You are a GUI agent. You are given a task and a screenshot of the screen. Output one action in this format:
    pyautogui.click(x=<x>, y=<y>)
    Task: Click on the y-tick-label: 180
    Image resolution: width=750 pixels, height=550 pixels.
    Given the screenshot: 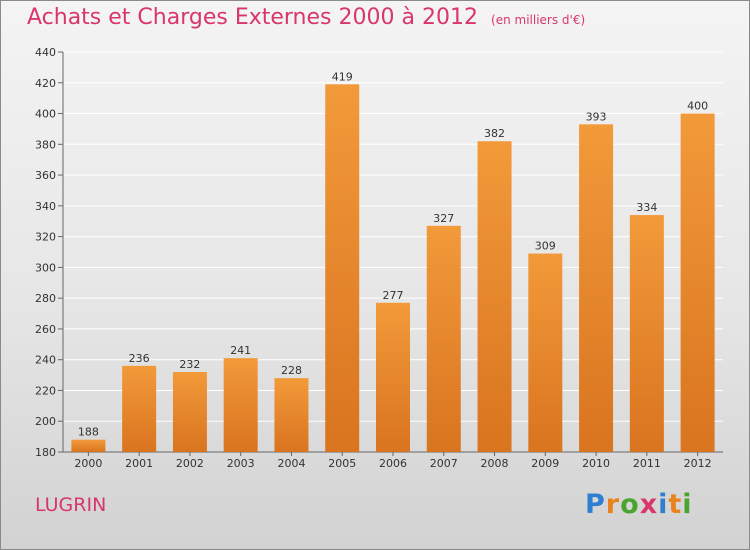 What is the action you would take?
    pyautogui.click(x=45, y=452)
    